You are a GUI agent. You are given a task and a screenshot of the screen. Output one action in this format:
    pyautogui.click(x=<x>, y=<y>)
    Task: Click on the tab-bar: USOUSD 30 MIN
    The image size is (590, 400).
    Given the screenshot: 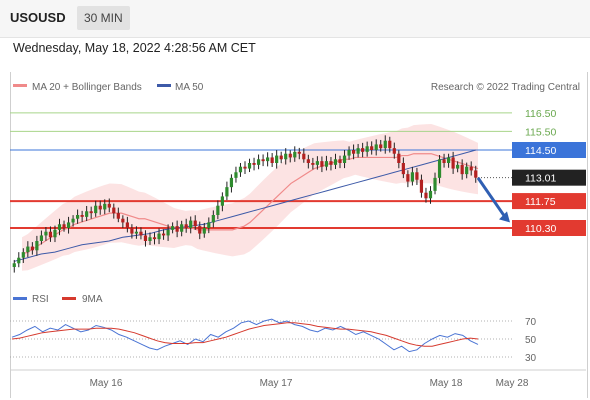 What is the action you would take?
    pyautogui.click(x=295, y=19)
    